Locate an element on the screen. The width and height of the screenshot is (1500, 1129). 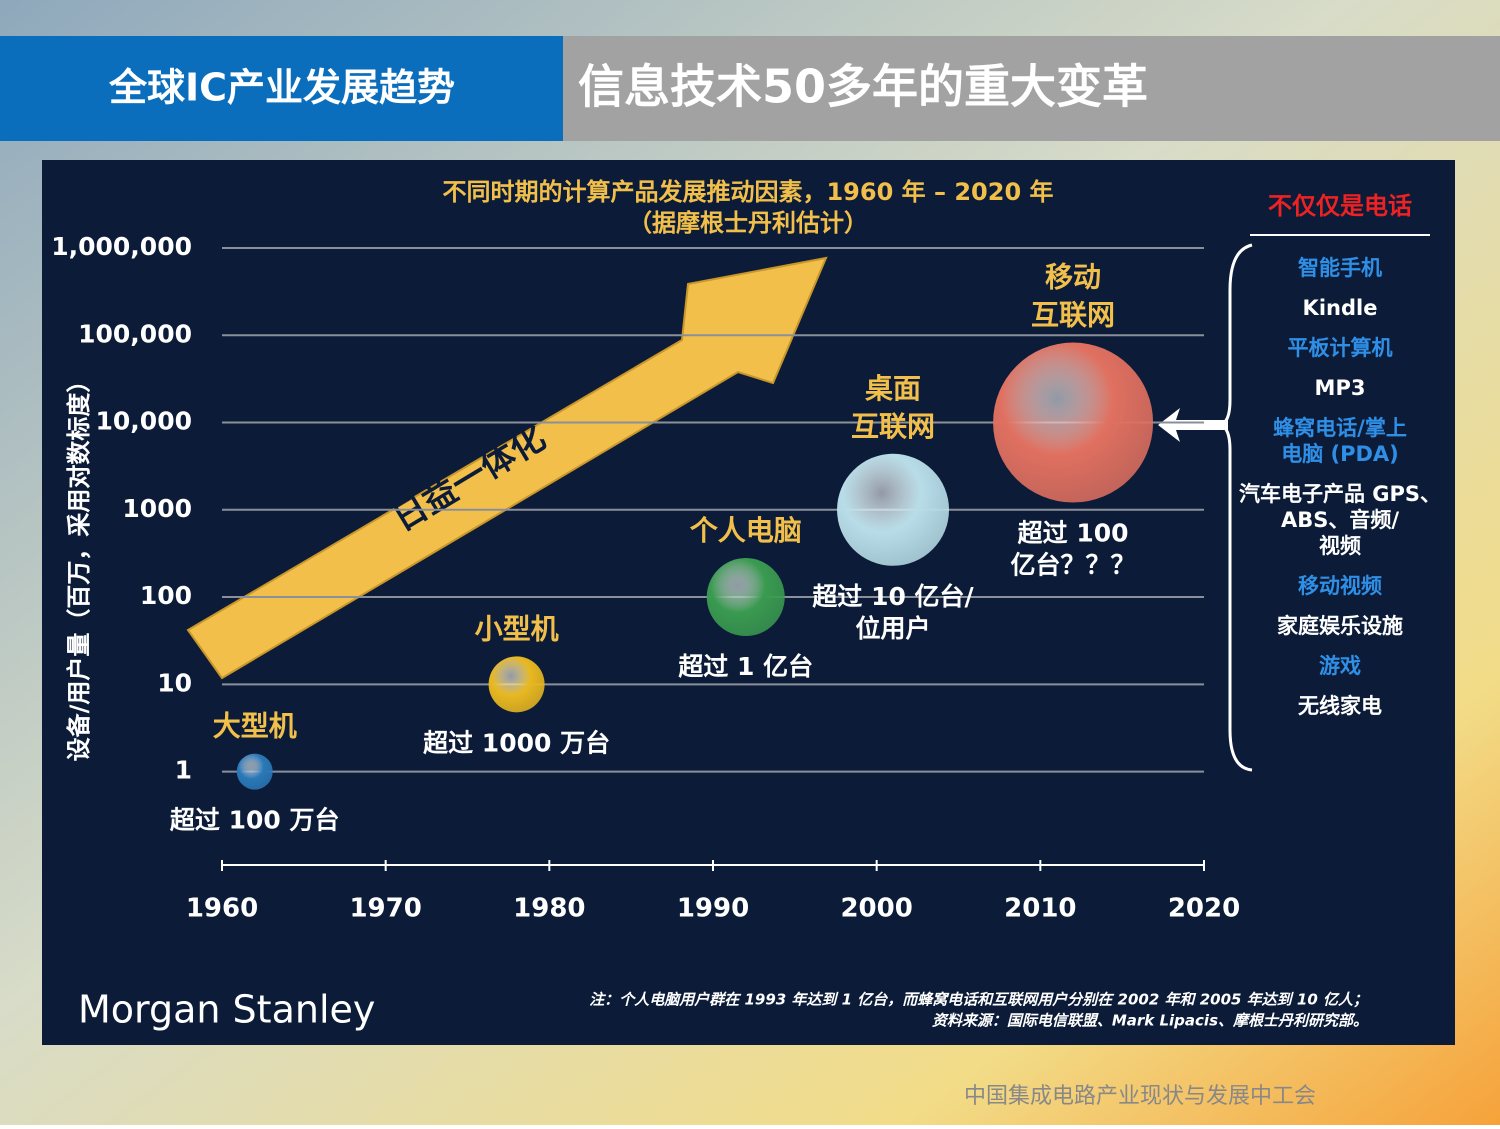
side-item: 电脑 (PDA) is located at coordinates (1340, 454).